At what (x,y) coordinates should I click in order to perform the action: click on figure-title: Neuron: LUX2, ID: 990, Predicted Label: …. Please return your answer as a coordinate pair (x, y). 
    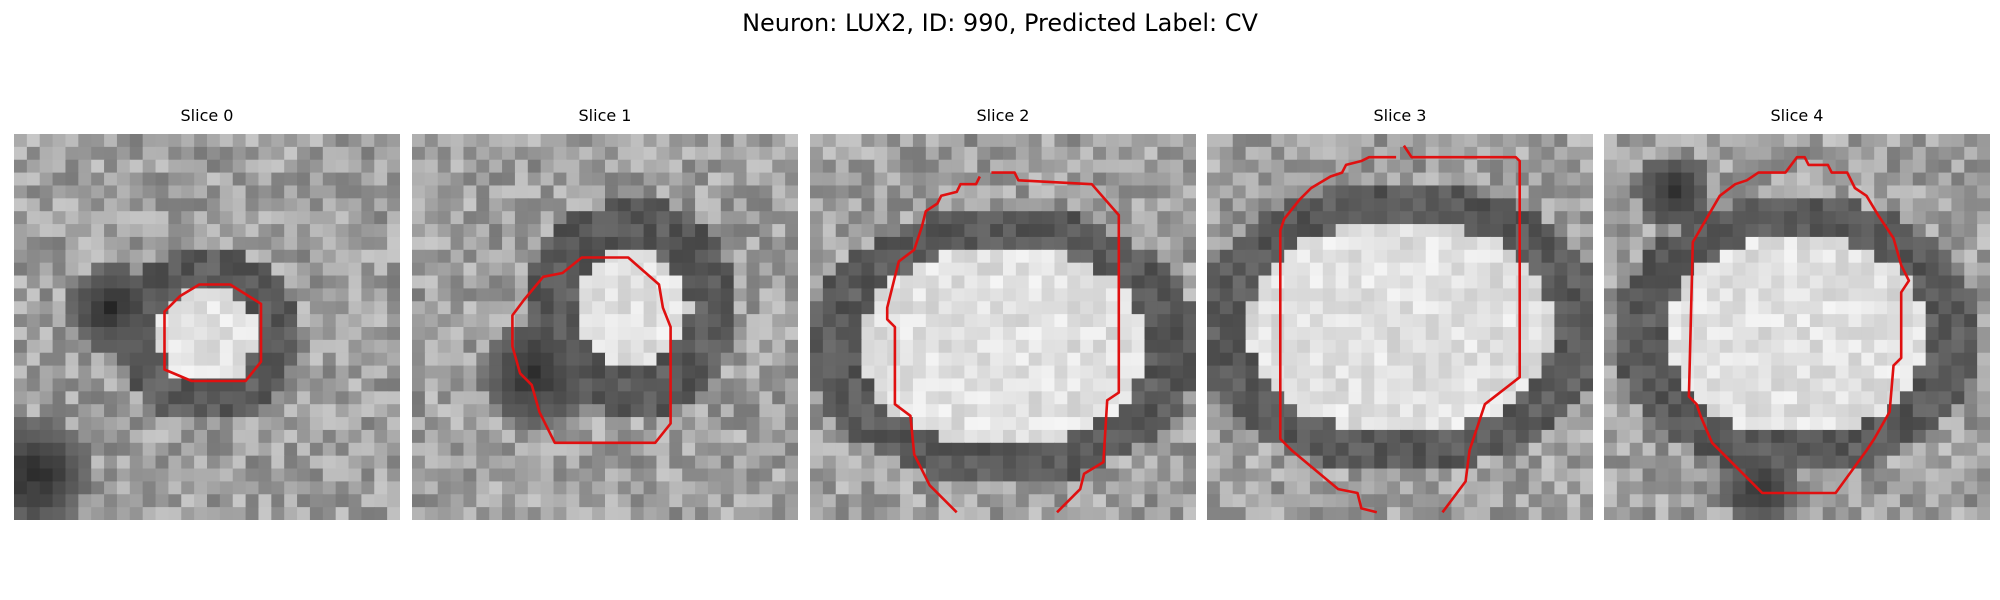
    Looking at the image, I should click on (1000, 23).